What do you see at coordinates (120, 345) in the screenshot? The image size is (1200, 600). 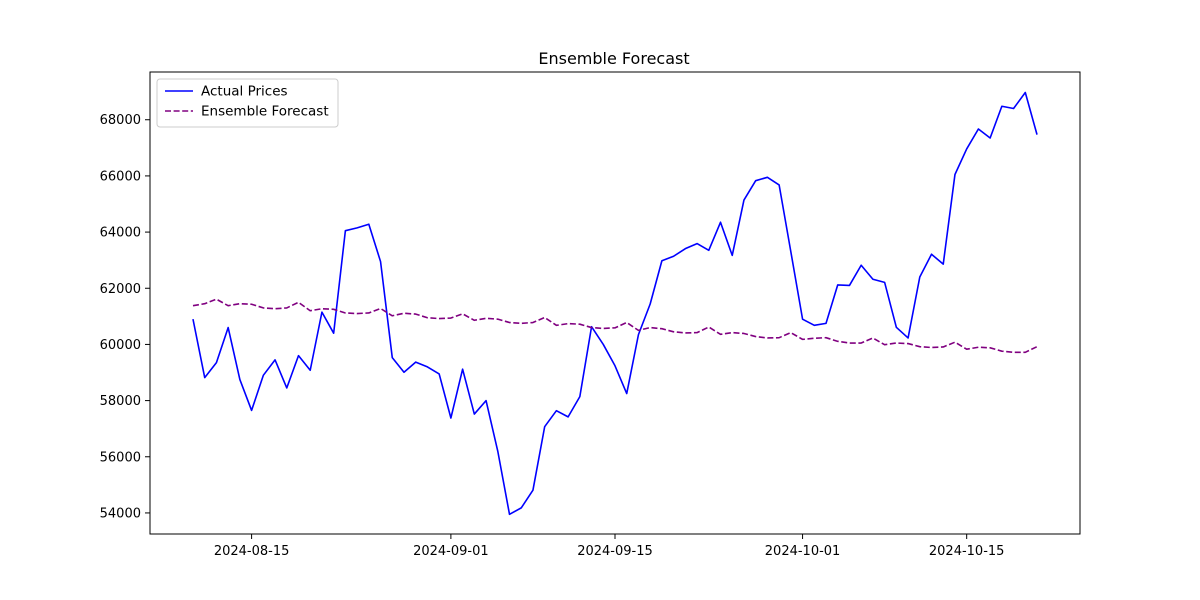 I see `y-tick-label: 60000` at bounding box center [120, 345].